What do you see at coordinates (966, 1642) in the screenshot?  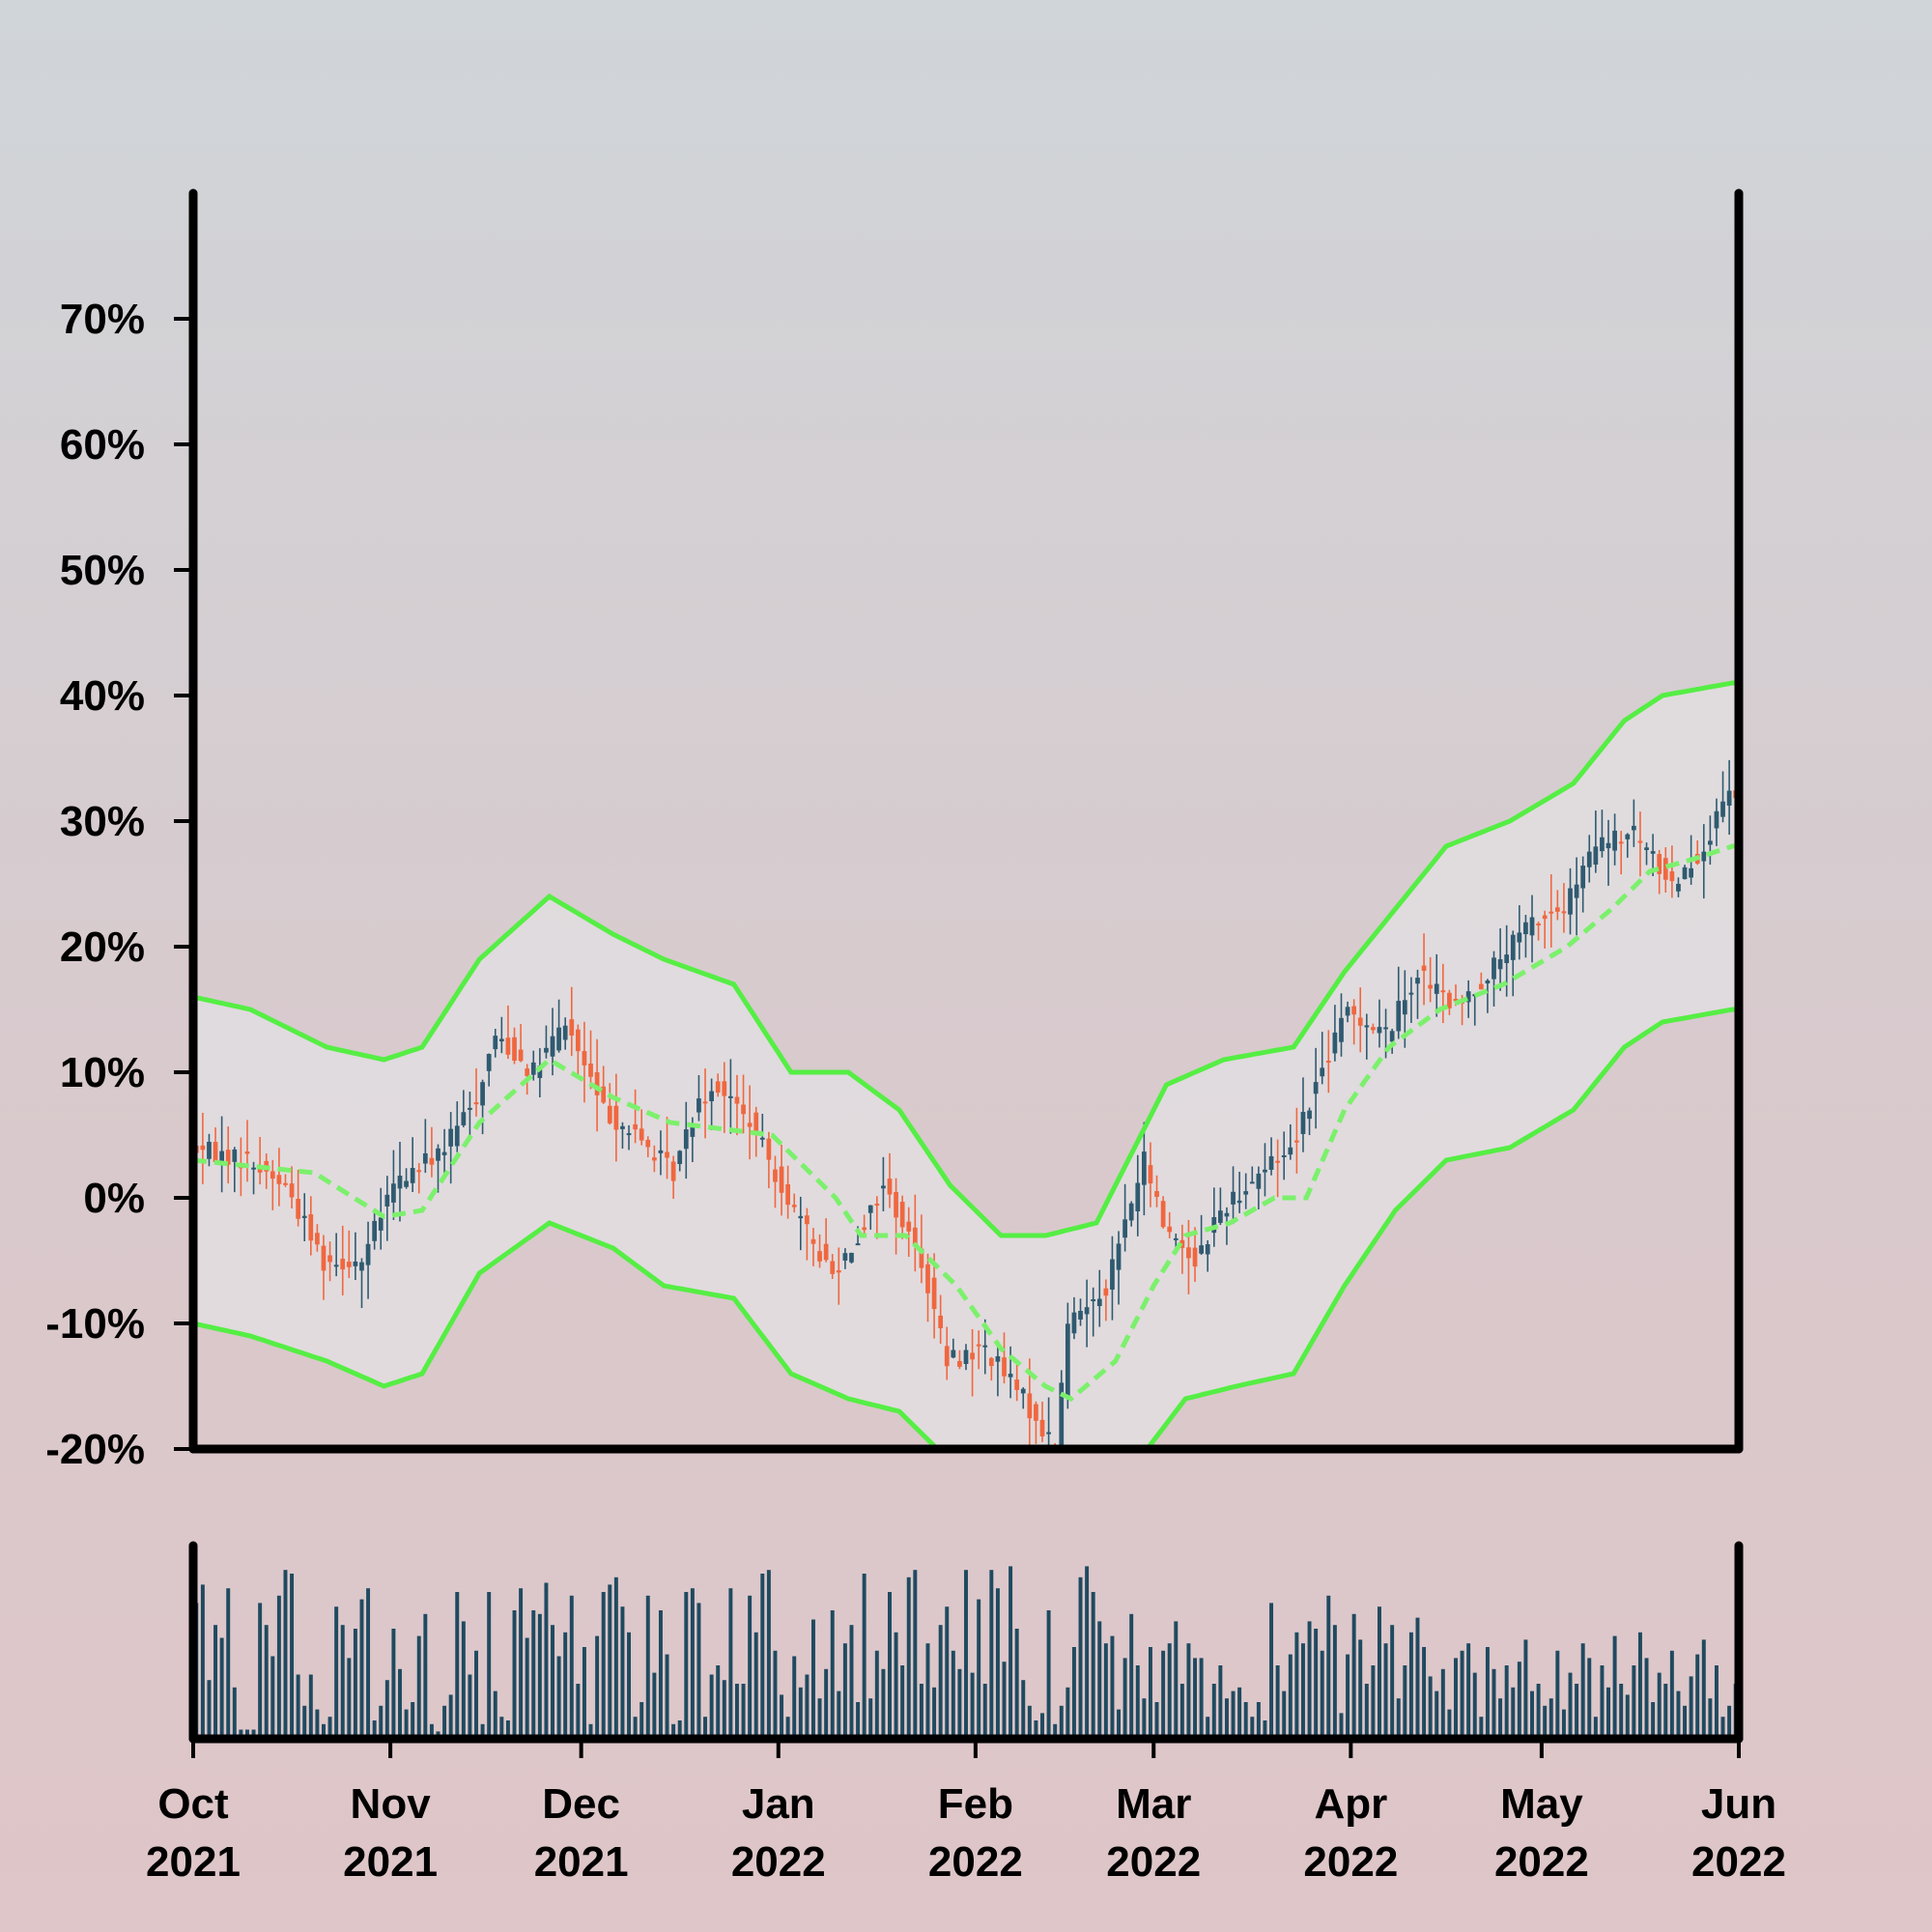 I see `volume-panel` at bounding box center [966, 1642].